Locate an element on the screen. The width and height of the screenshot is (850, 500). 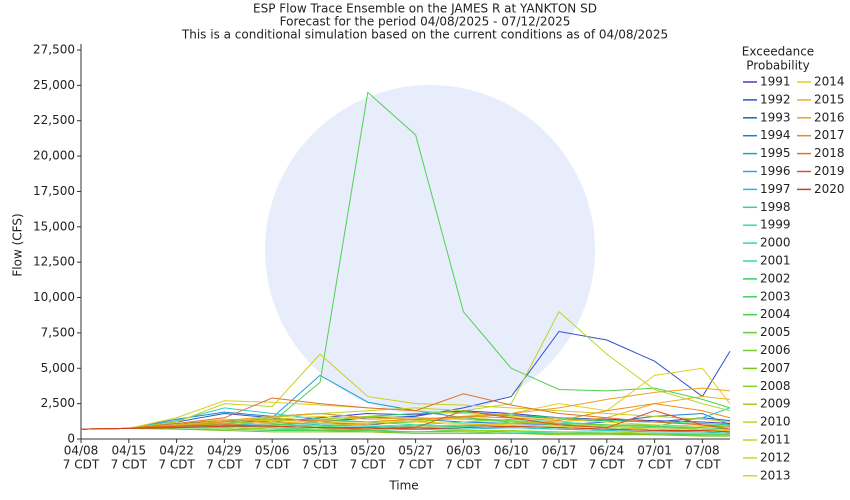
legend-label: 2008 is located at coordinates (775, 386).